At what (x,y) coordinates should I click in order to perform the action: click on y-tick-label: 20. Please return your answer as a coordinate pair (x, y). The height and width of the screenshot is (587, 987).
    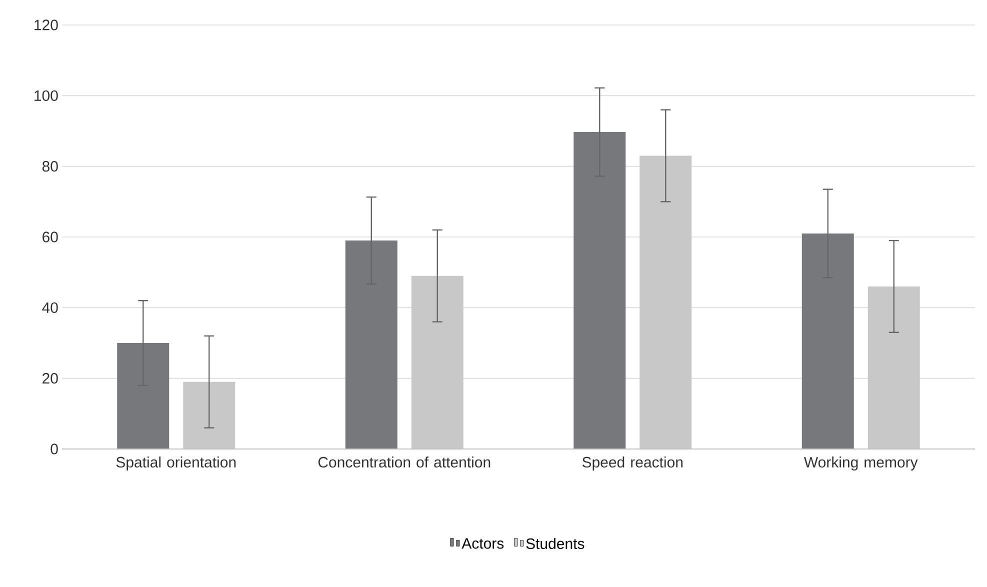
    Looking at the image, I should click on (50, 378).